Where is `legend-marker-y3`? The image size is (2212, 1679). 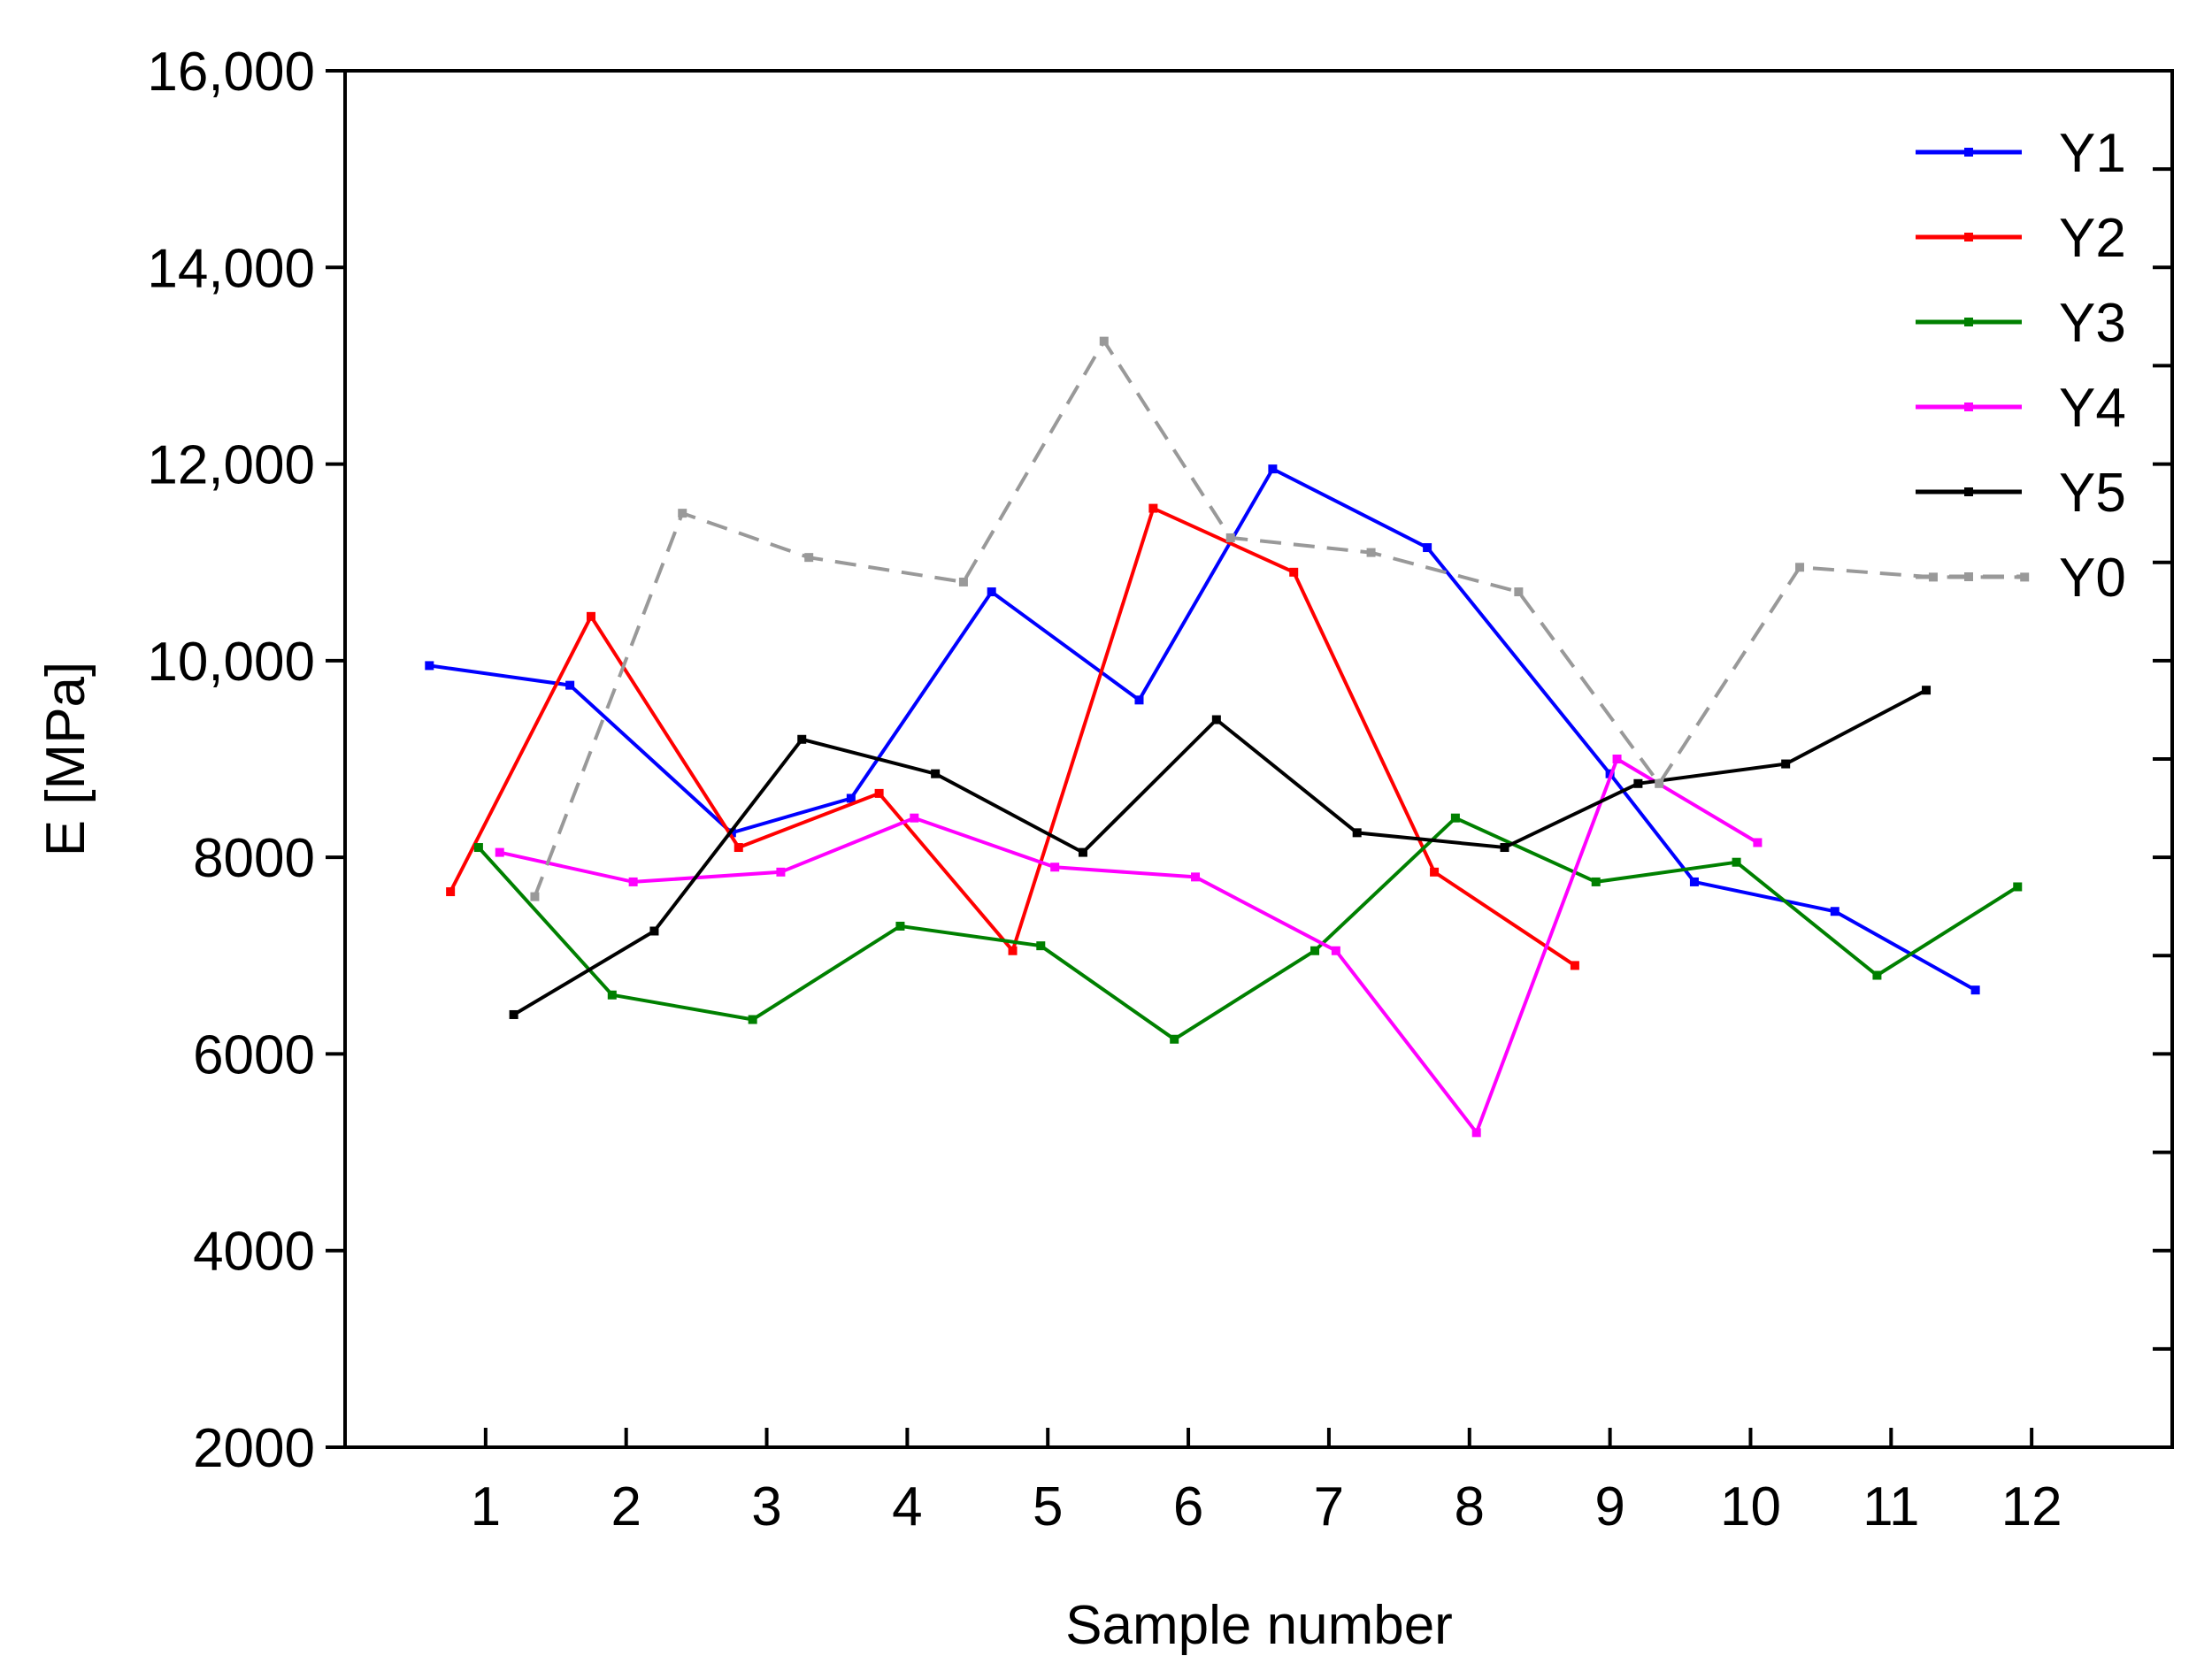 legend-marker-y3 is located at coordinates (1969, 322).